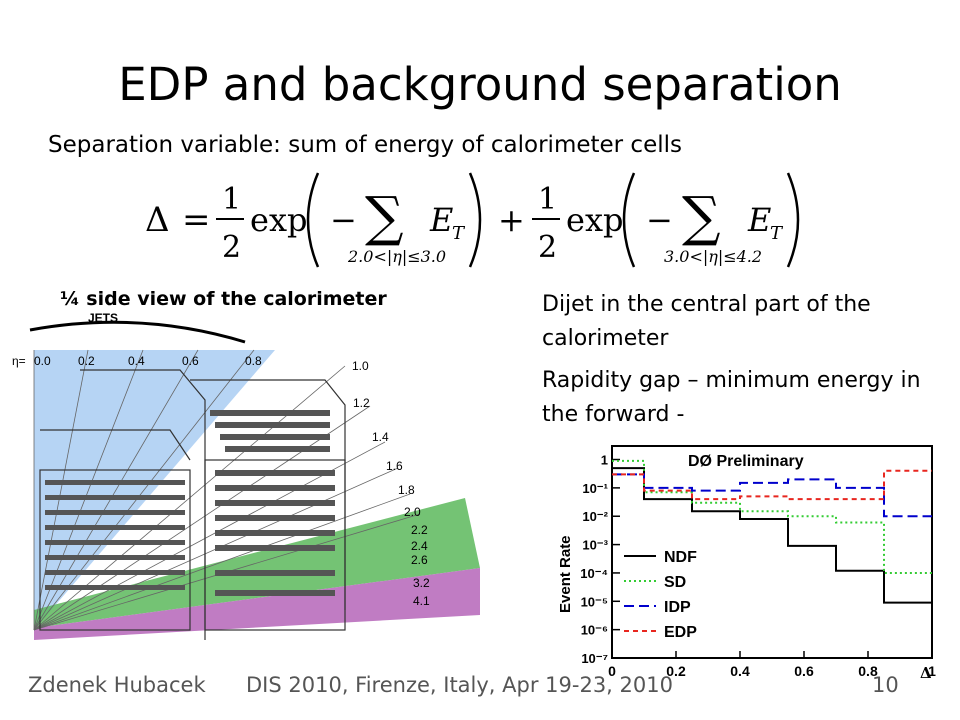  What do you see at coordinates (675, 582) in the screenshot?
I see `legend-label-sd: SD` at bounding box center [675, 582].